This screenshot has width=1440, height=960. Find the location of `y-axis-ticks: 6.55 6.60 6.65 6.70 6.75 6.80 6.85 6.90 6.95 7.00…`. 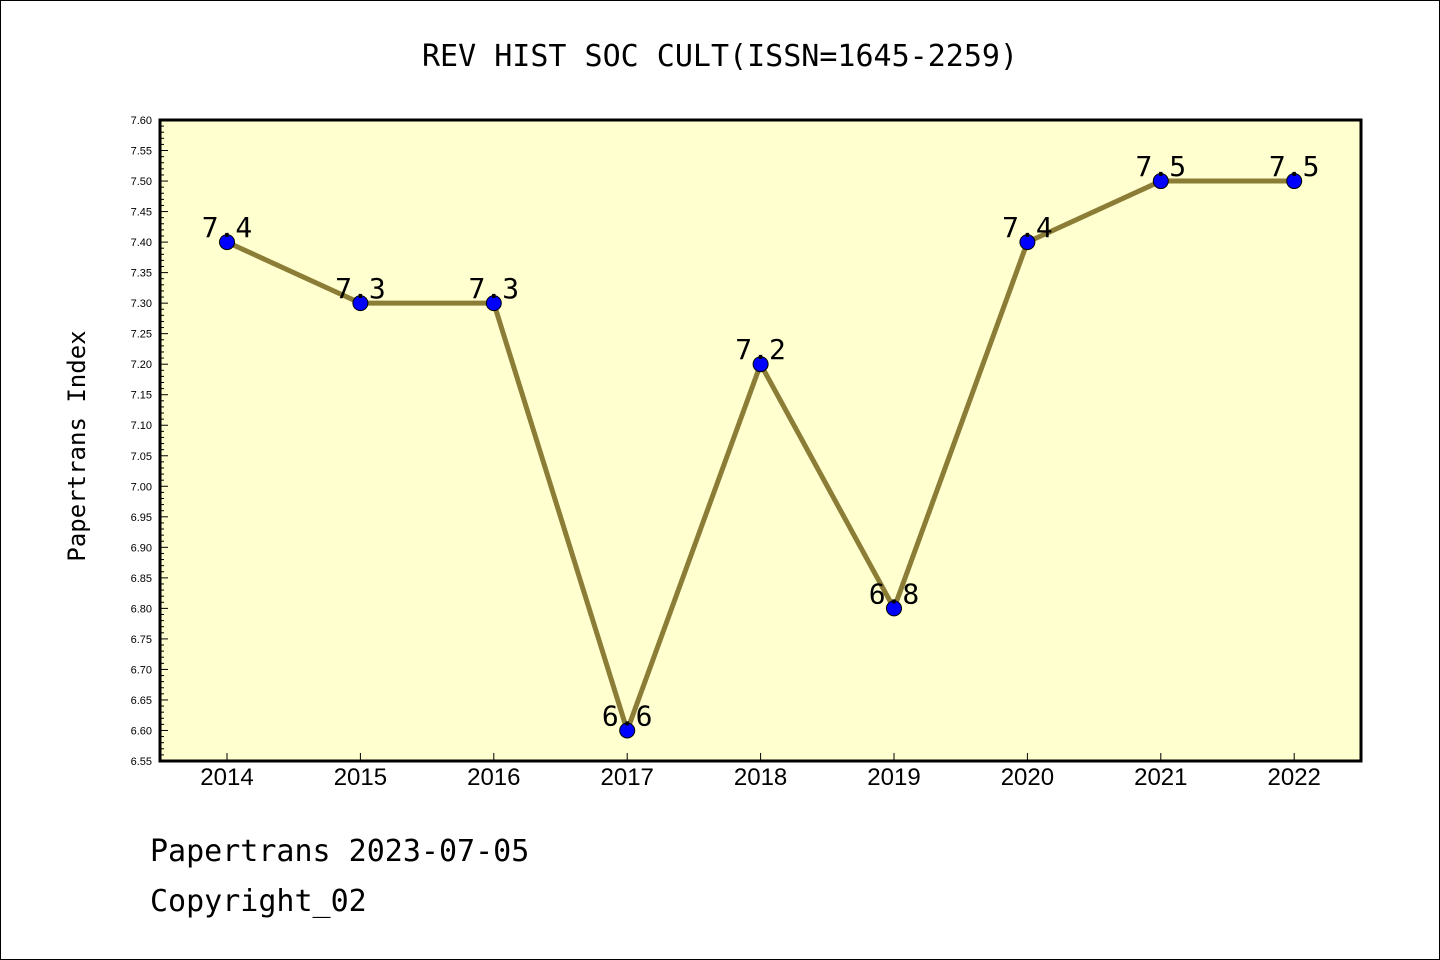

y-axis-ticks: 6.55 6.60 6.65 6.70 6.75 6.80 6.85 6.90 6.95 7.00… is located at coordinates (149, 441).